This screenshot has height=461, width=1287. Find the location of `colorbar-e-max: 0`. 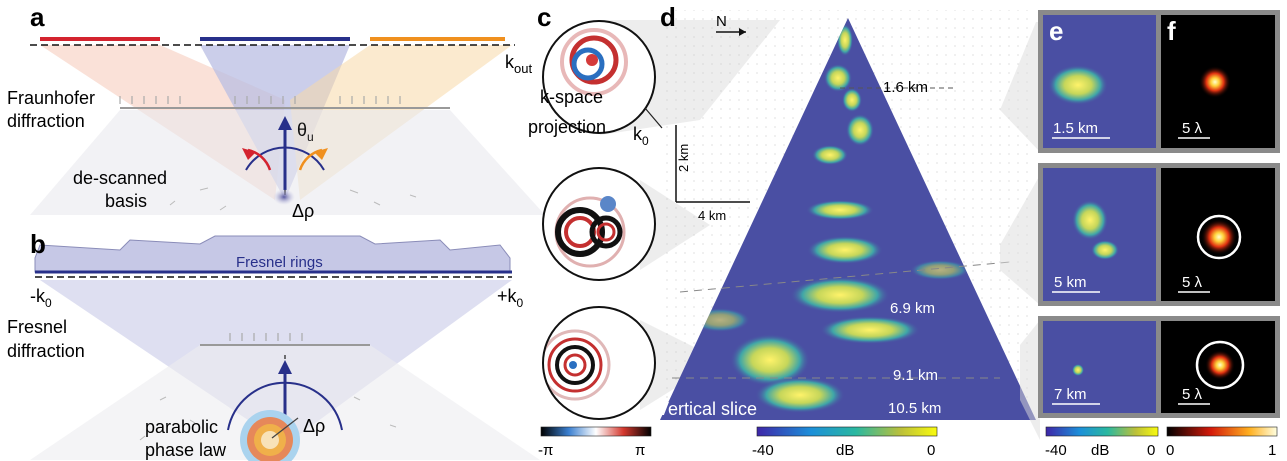

colorbar-e-max: 0 is located at coordinates (1151, 450).